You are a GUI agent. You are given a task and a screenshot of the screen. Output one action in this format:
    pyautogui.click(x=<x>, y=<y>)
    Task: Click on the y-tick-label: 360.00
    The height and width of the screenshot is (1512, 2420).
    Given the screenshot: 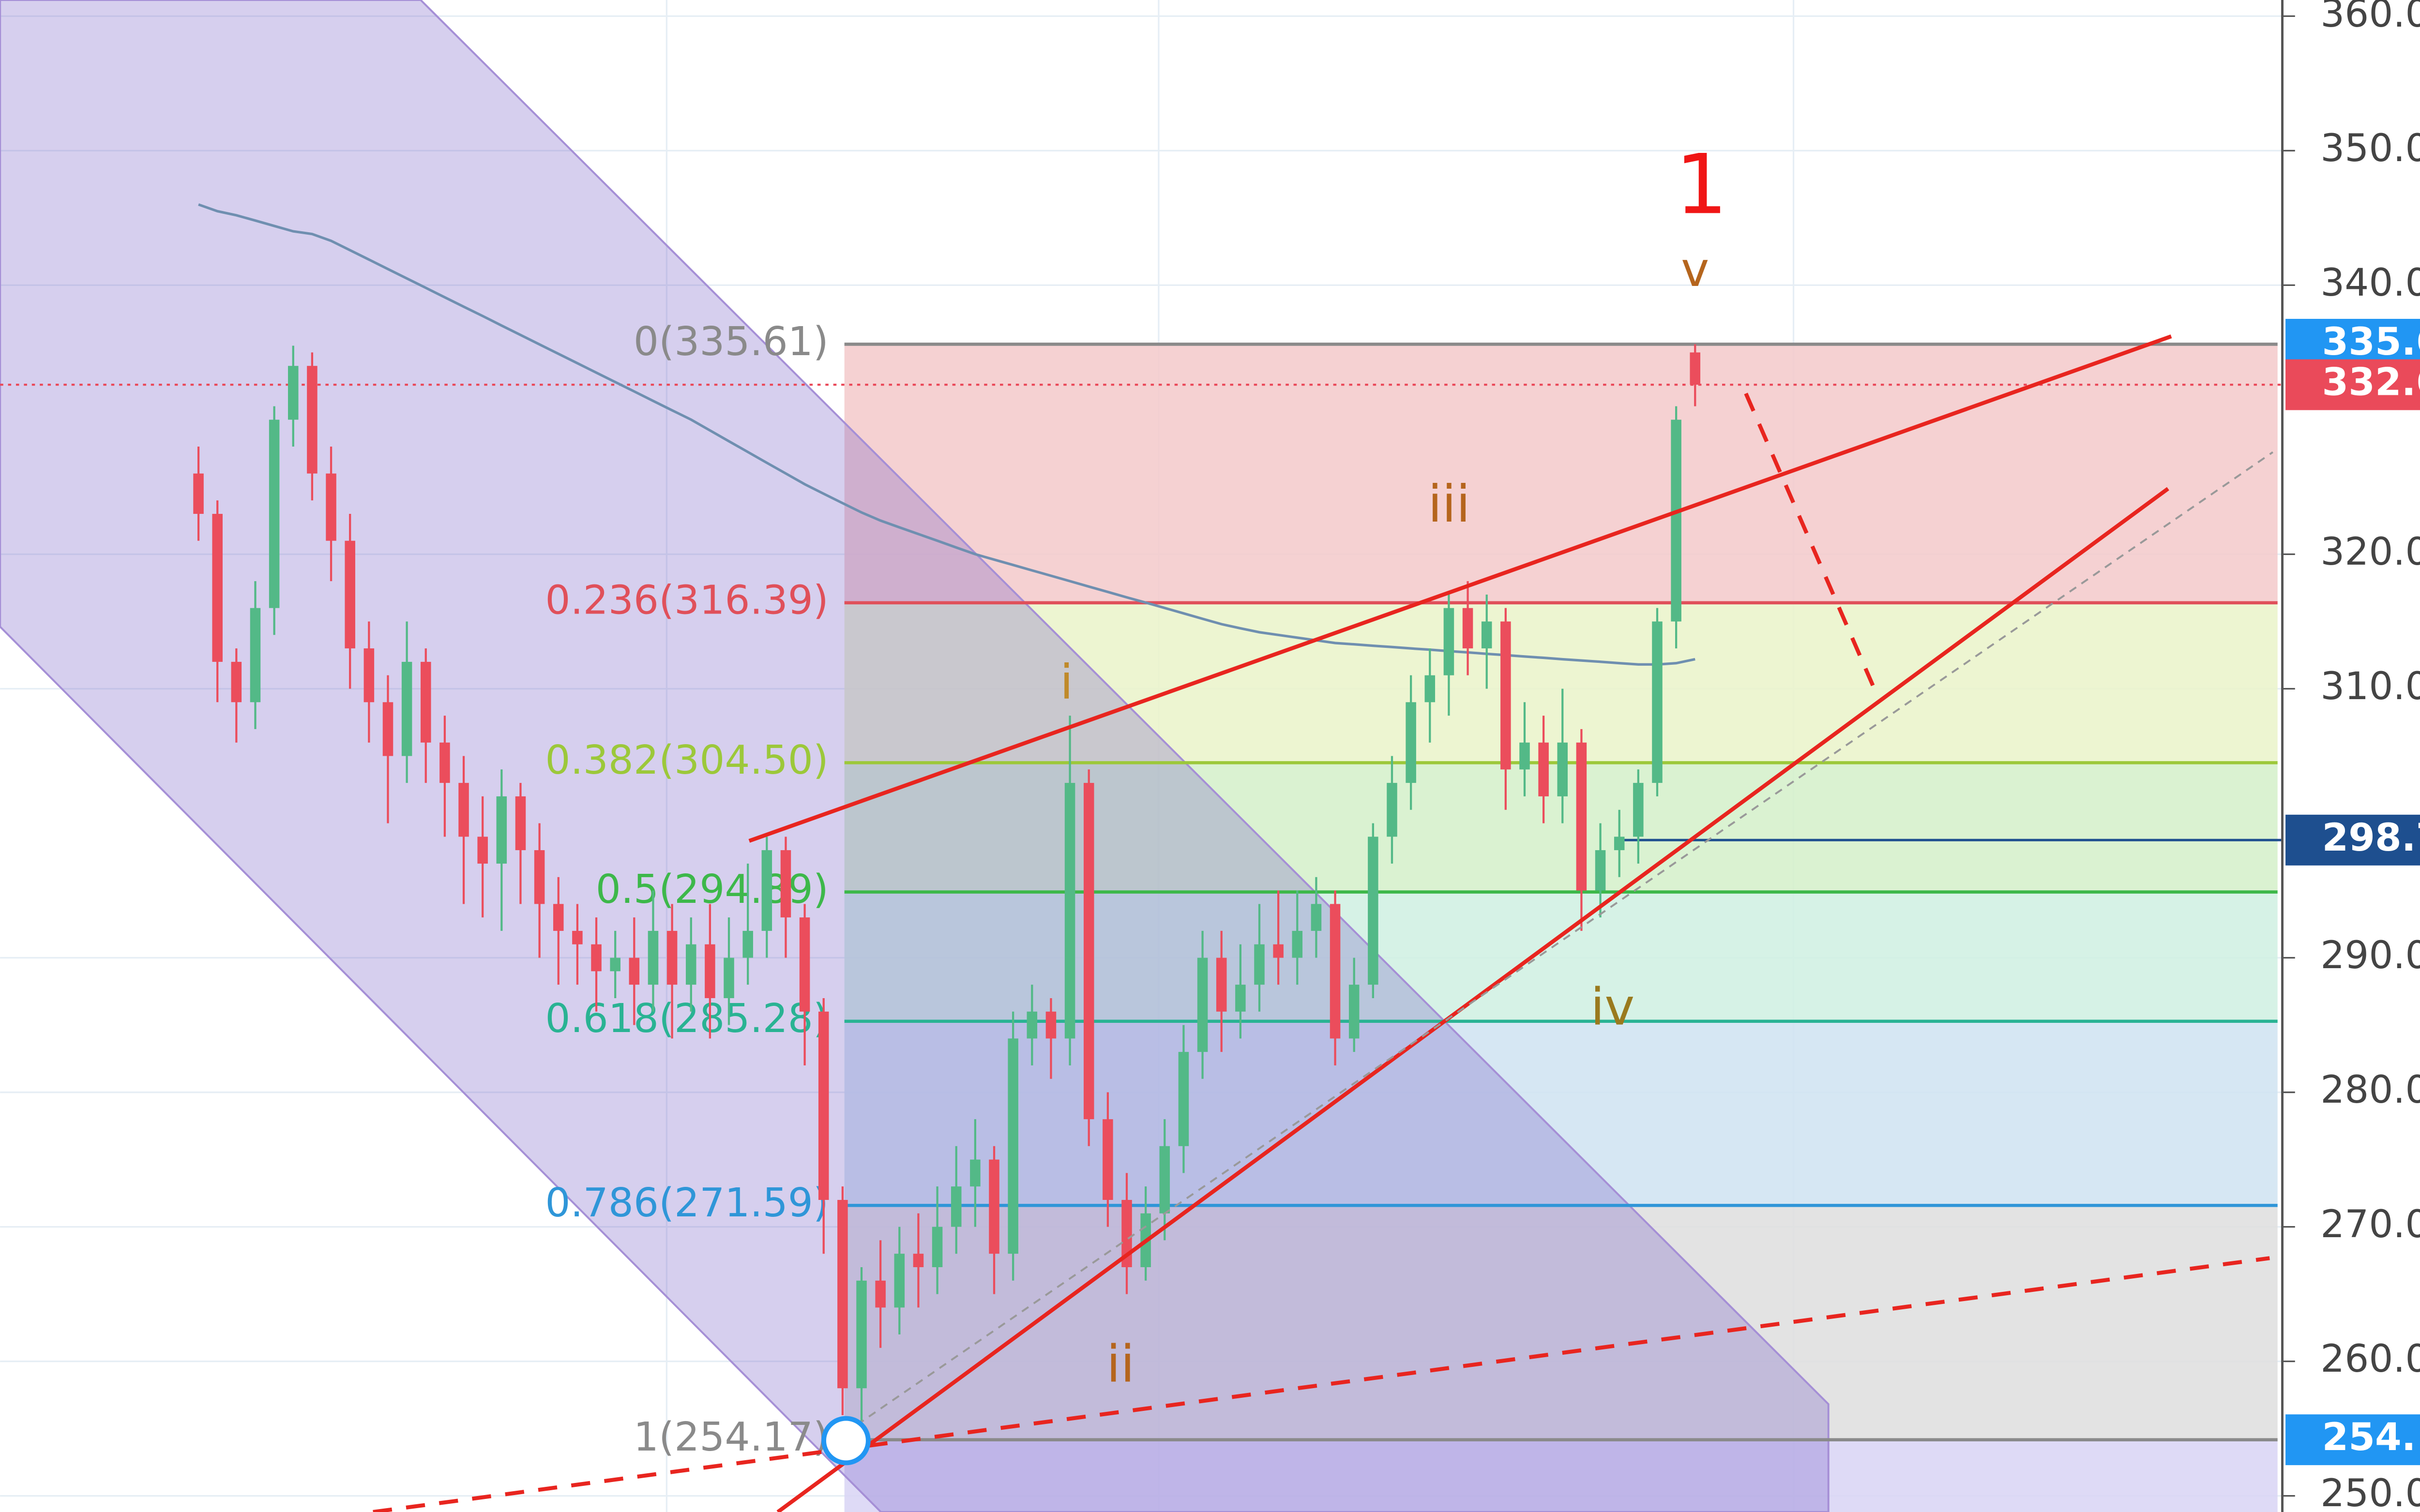 What is the action you would take?
    pyautogui.click(x=2370, y=18)
    